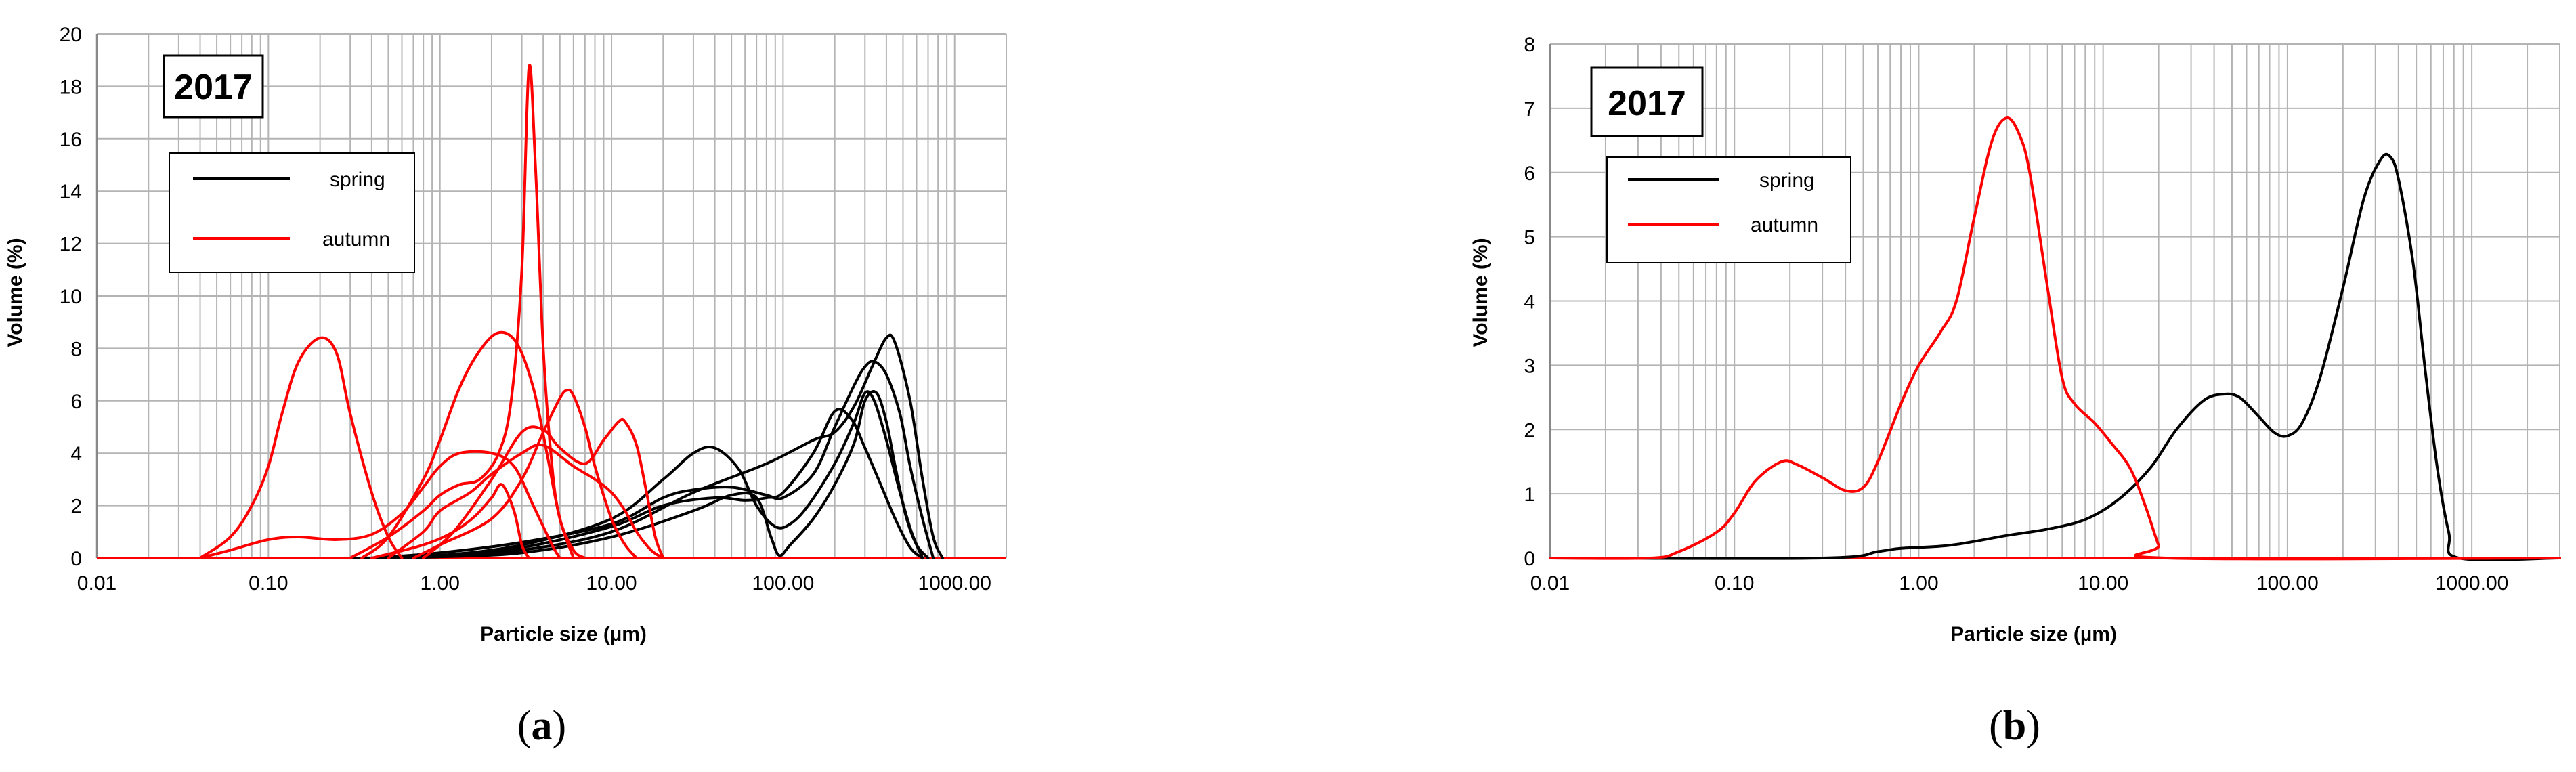  I want to click on chart-a-y-ticks: 0 2 4 6 8 10 12 14 16 18 20, so click(71, 297).